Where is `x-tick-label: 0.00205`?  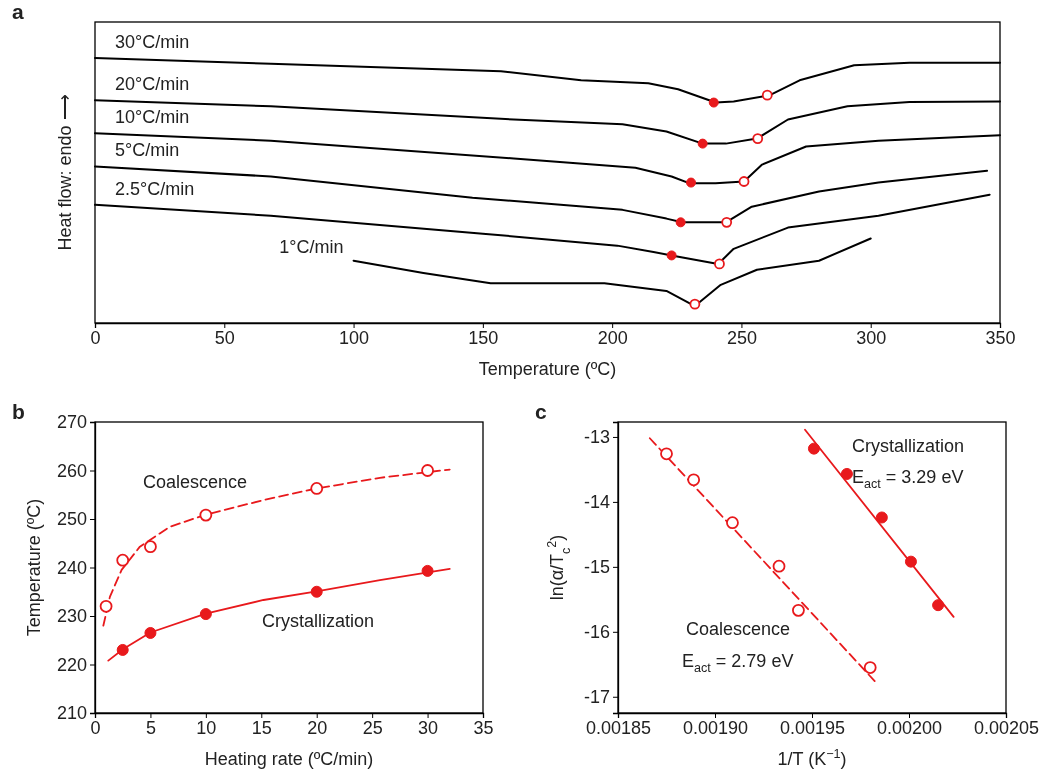 x-tick-label: 0.00205 is located at coordinates (1006, 727).